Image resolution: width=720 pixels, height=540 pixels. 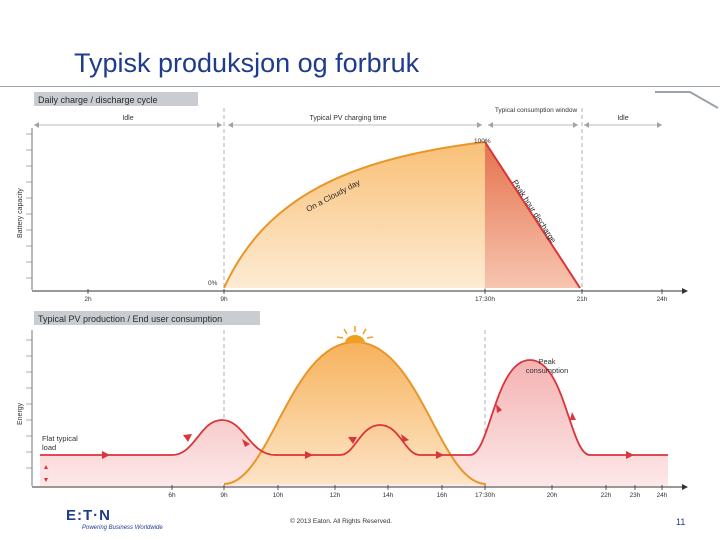 I want to click on phase-idle-left: Idle, so click(x=127, y=118).